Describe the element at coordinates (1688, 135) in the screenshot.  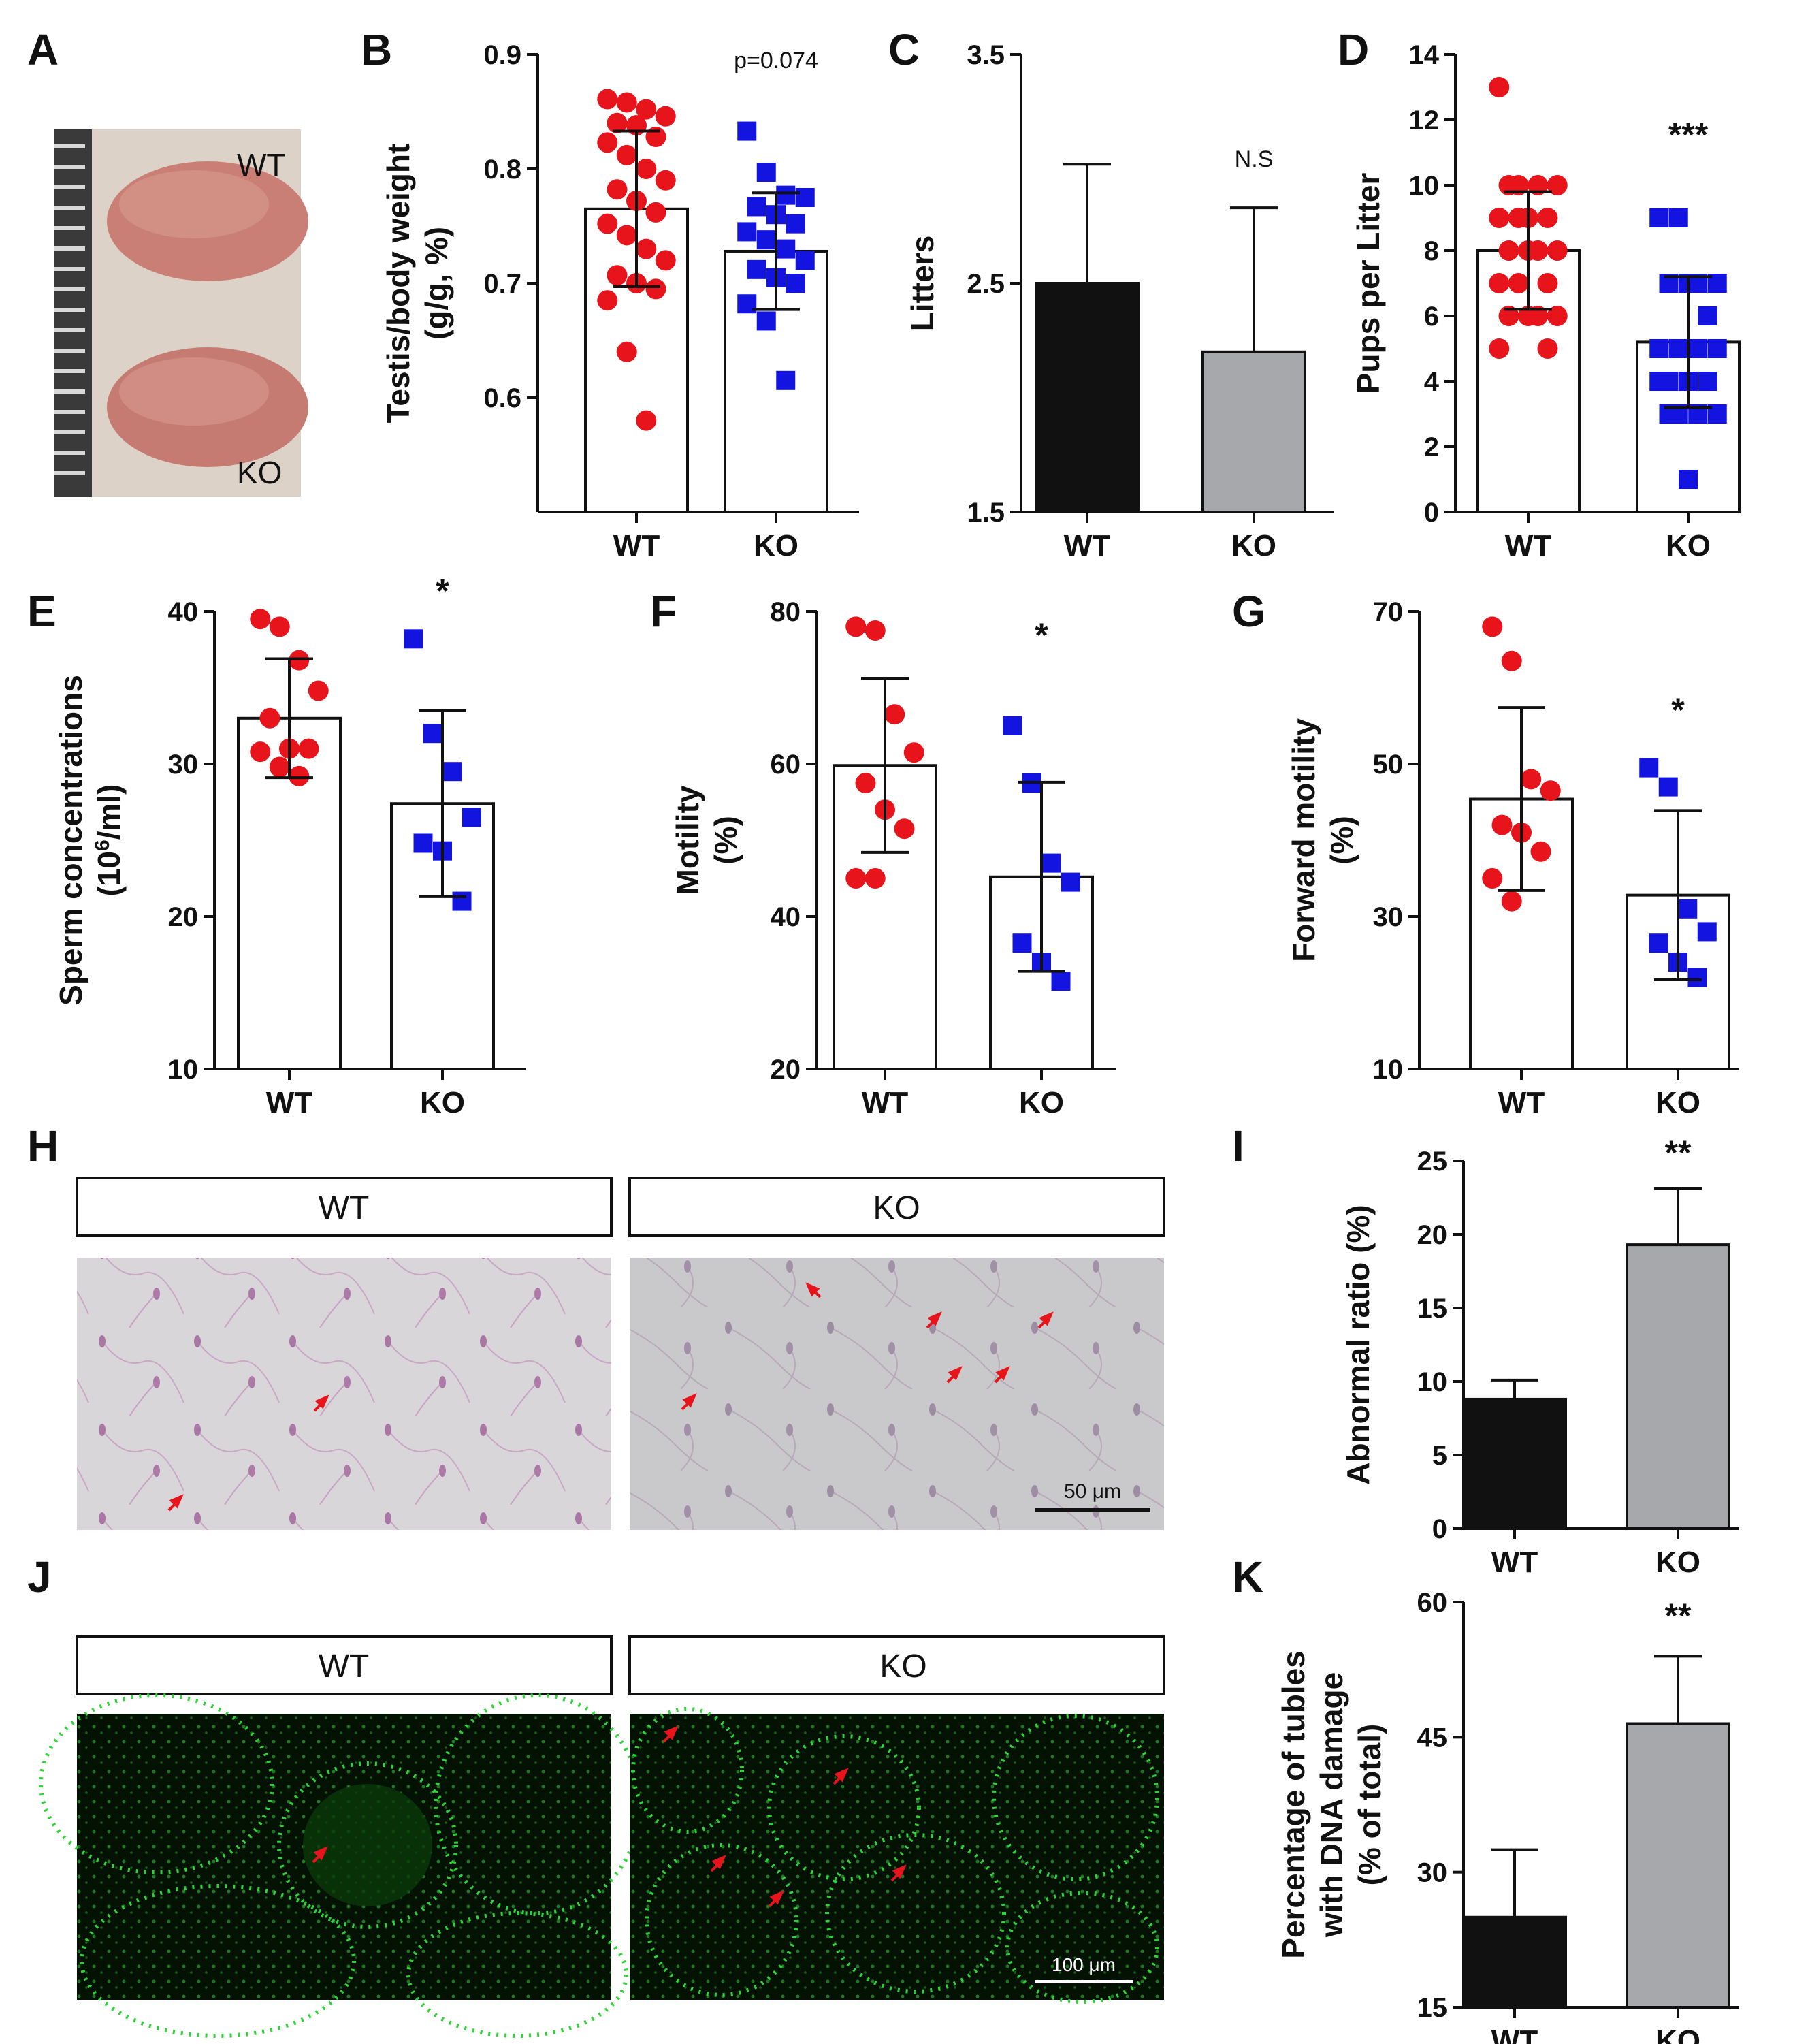
I see `significance-label-d: ***` at that location.